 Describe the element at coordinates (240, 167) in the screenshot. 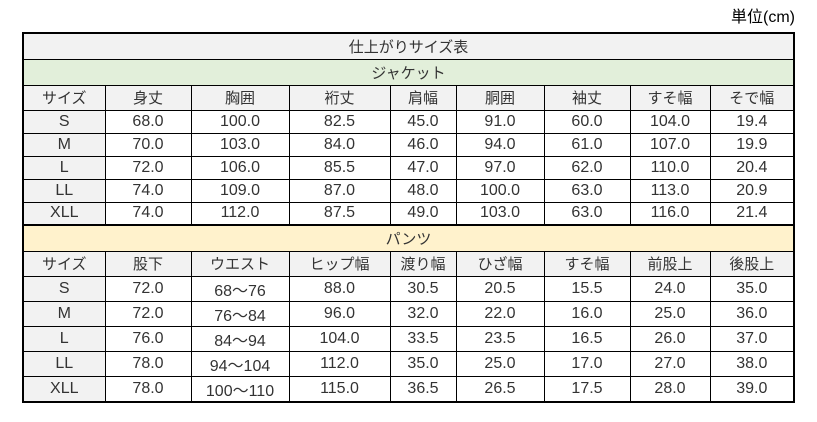

I see `value-cell: 106.0` at that location.